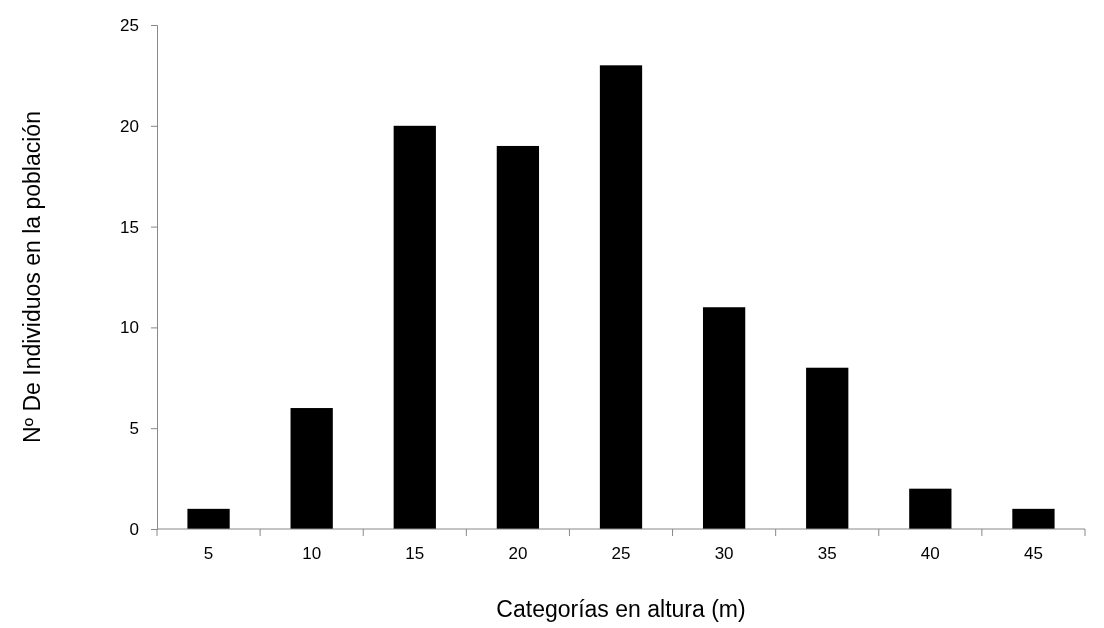 The image size is (1104, 628). Describe the element at coordinates (621, 553) in the screenshot. I see `x-tick-label: 25` at that location.